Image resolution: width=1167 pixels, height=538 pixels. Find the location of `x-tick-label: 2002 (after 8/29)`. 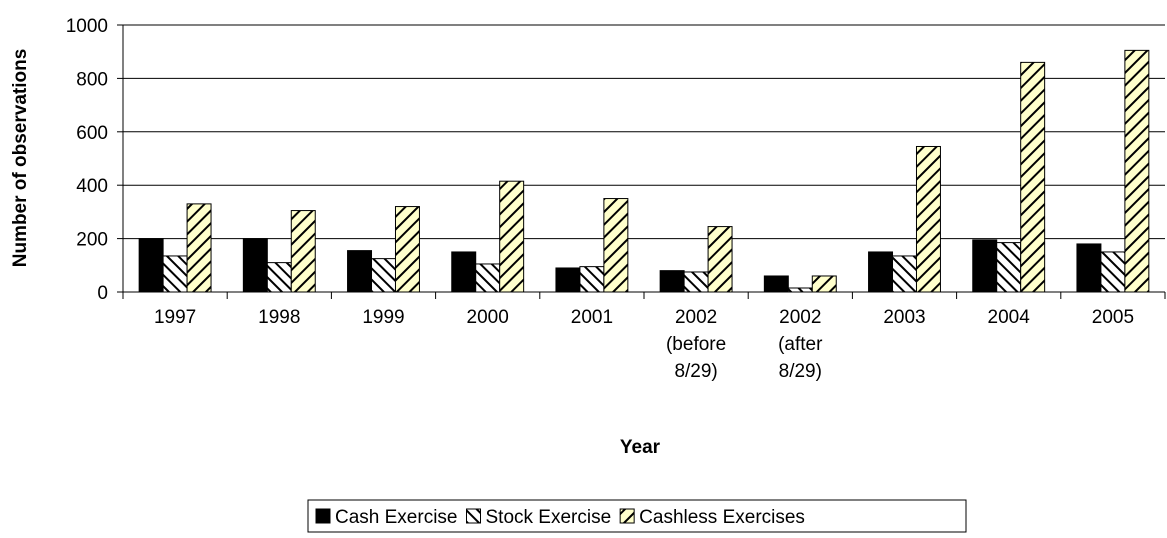

x-tick-label: 2002 (after 8/29) is located at coordinates (800, 344).